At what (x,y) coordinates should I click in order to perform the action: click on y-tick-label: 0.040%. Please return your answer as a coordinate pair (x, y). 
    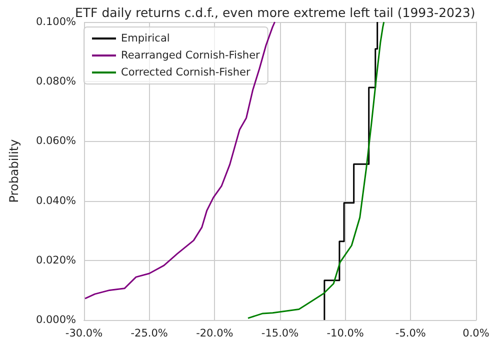
    Looking at the image, I should click on (56, 200).